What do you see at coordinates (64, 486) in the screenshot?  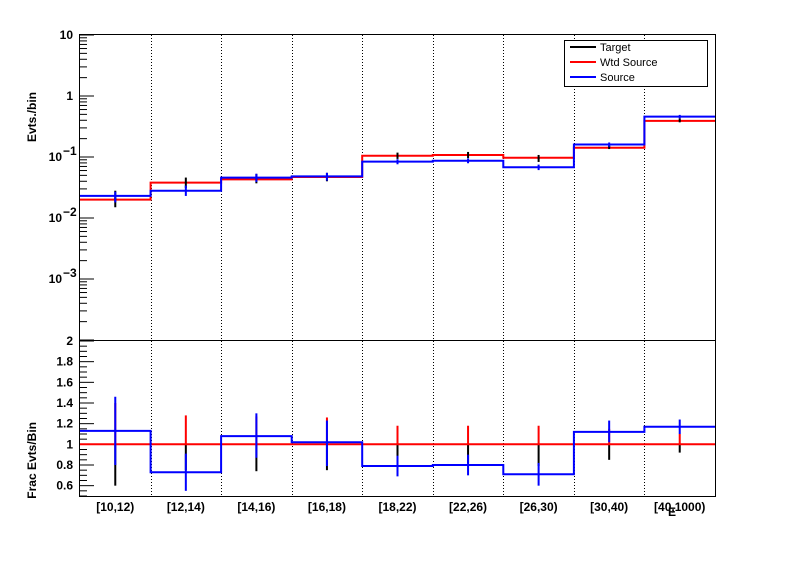 I see `y-tick-label: 0.6` at bounding box center [64, 486].